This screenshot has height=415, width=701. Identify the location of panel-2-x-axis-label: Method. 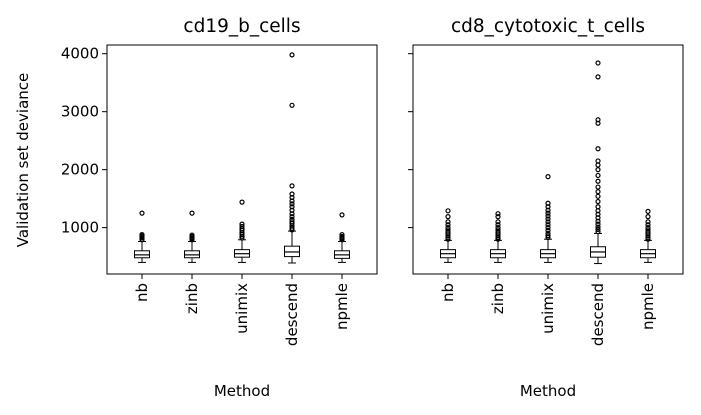
(548, 391).